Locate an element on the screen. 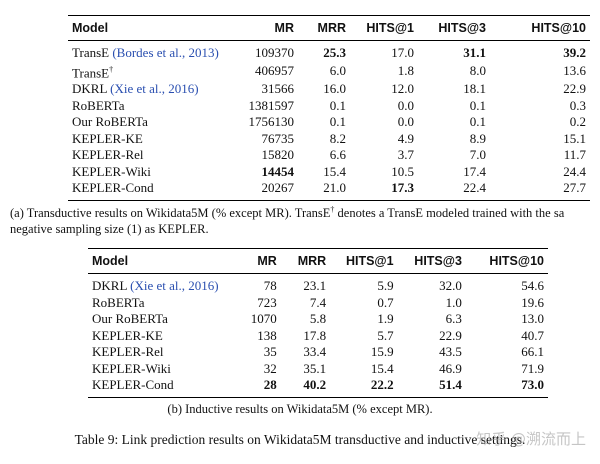 The image size is (600, 464). value-cell: 43.5 is located at coordinates (450, 351).